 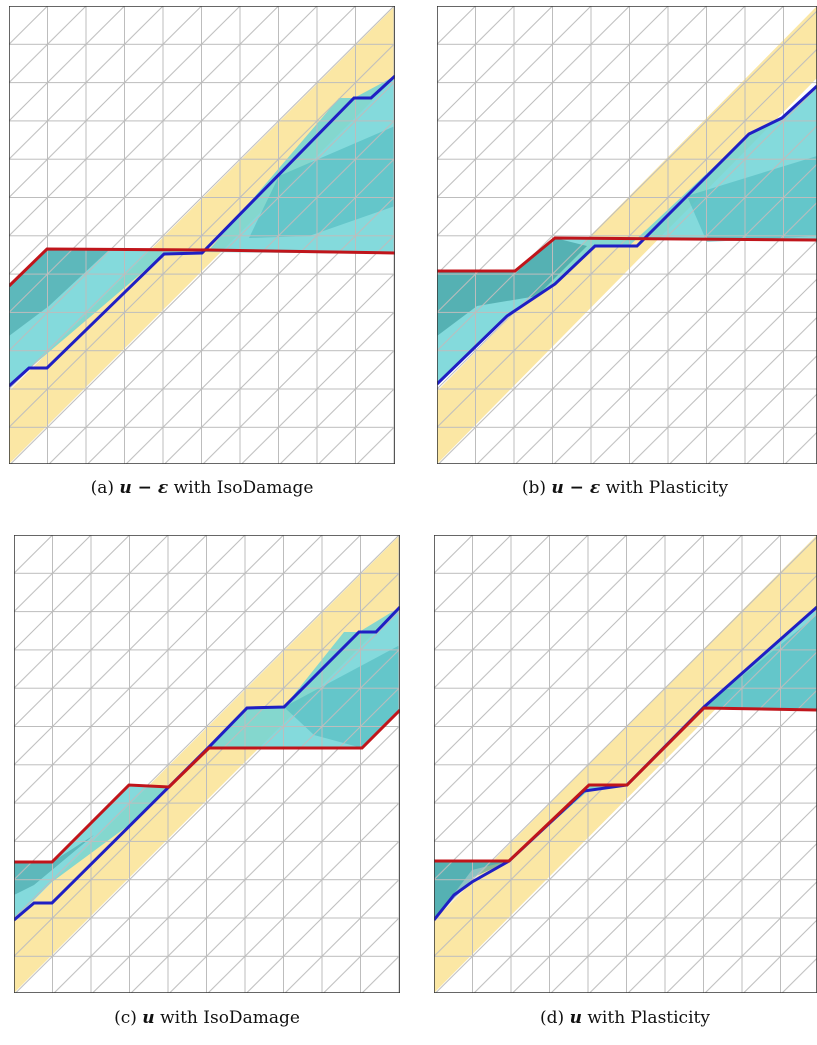 What do you see at coordinates (575, 1018) in the screenshot?
I see `caption-d-formulation: u` at bounding box center [575, 1018].